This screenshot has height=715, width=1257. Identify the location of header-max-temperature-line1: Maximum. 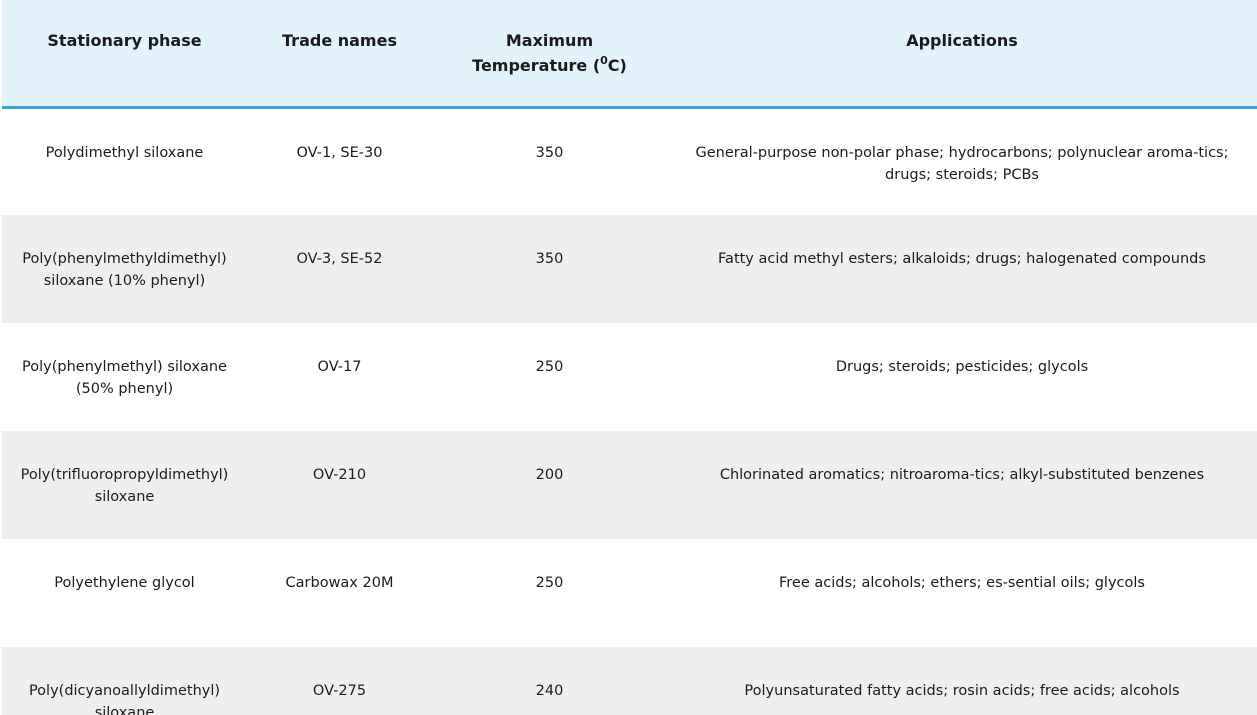
(549, 40).